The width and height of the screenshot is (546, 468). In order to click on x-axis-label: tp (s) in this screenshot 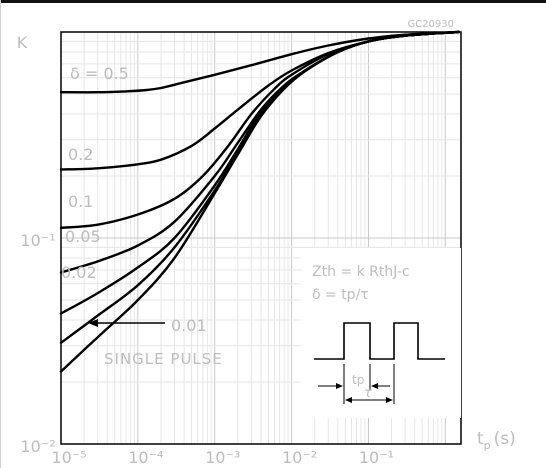, I will do `click(496, 440)`.